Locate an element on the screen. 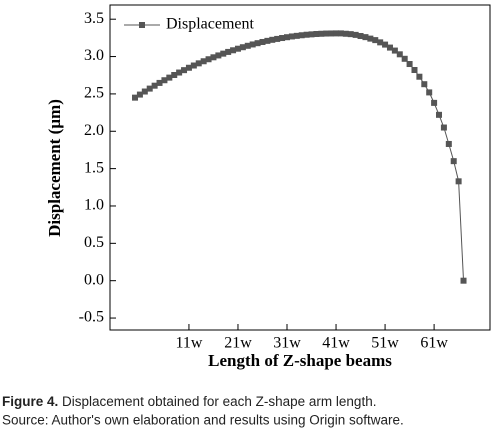 This screenshot has width=497, height=438. y-tick-label: 2.5 is located at coordinates (94, 93).